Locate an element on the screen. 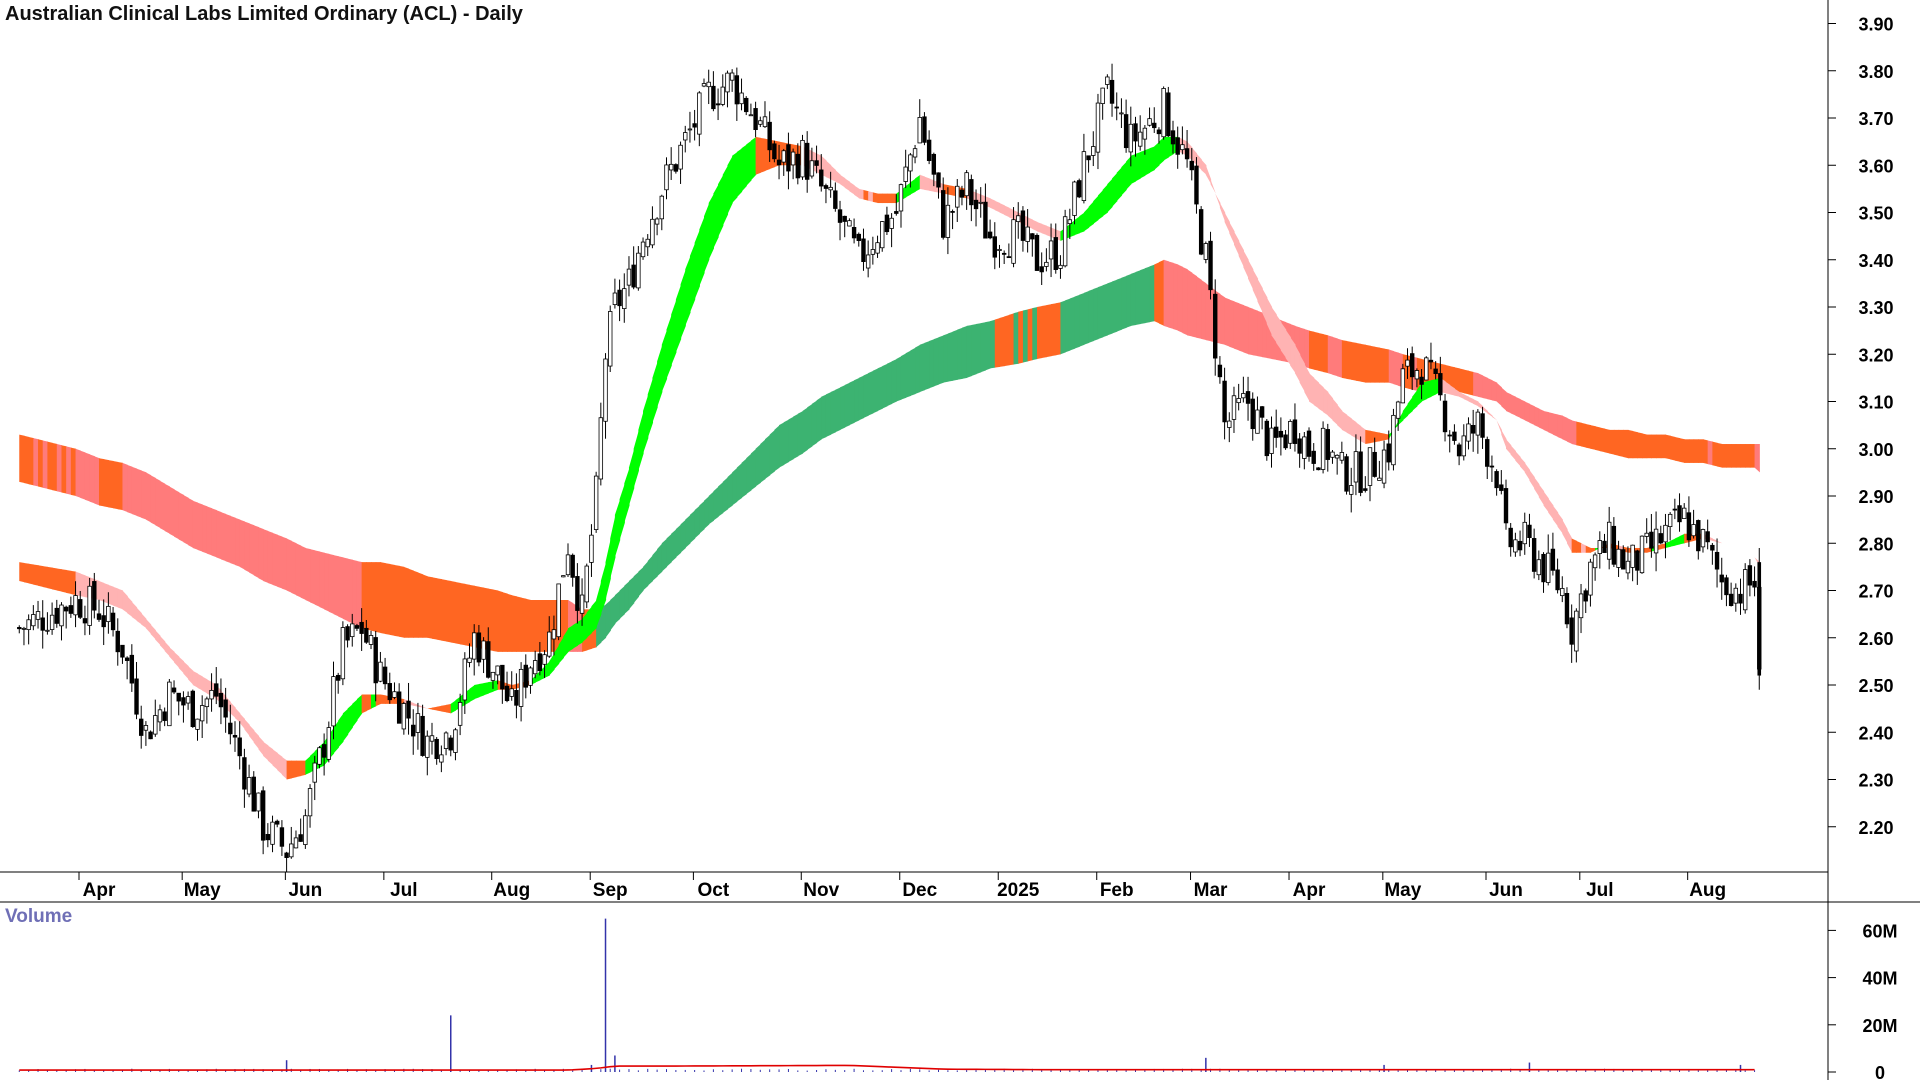 Image resolution: width=1920 pixels, height=1085 pixels. month-label: Jun is located at coordinates (305, 890).